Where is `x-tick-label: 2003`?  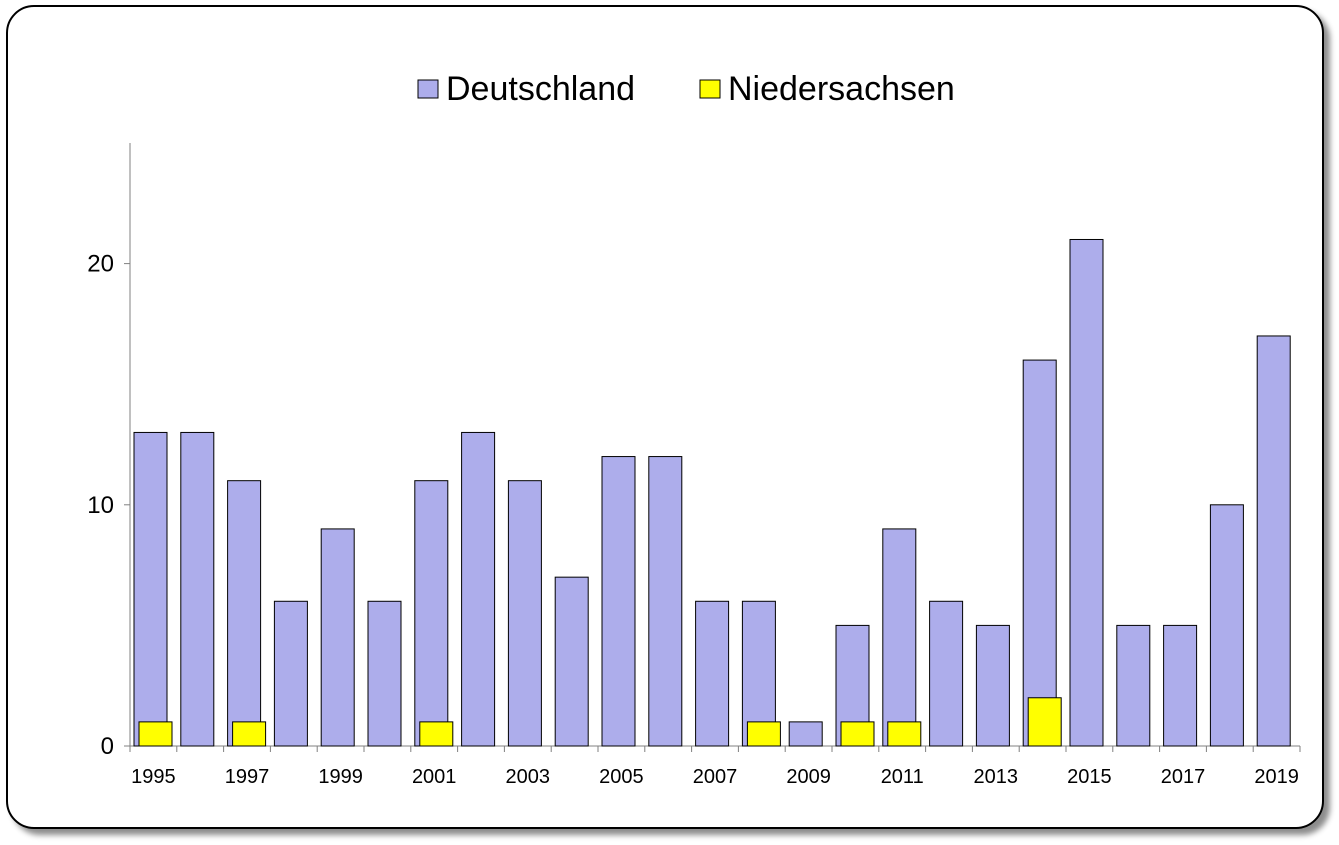 x-tick-label: 2003 is located at coordinates (528, 777).